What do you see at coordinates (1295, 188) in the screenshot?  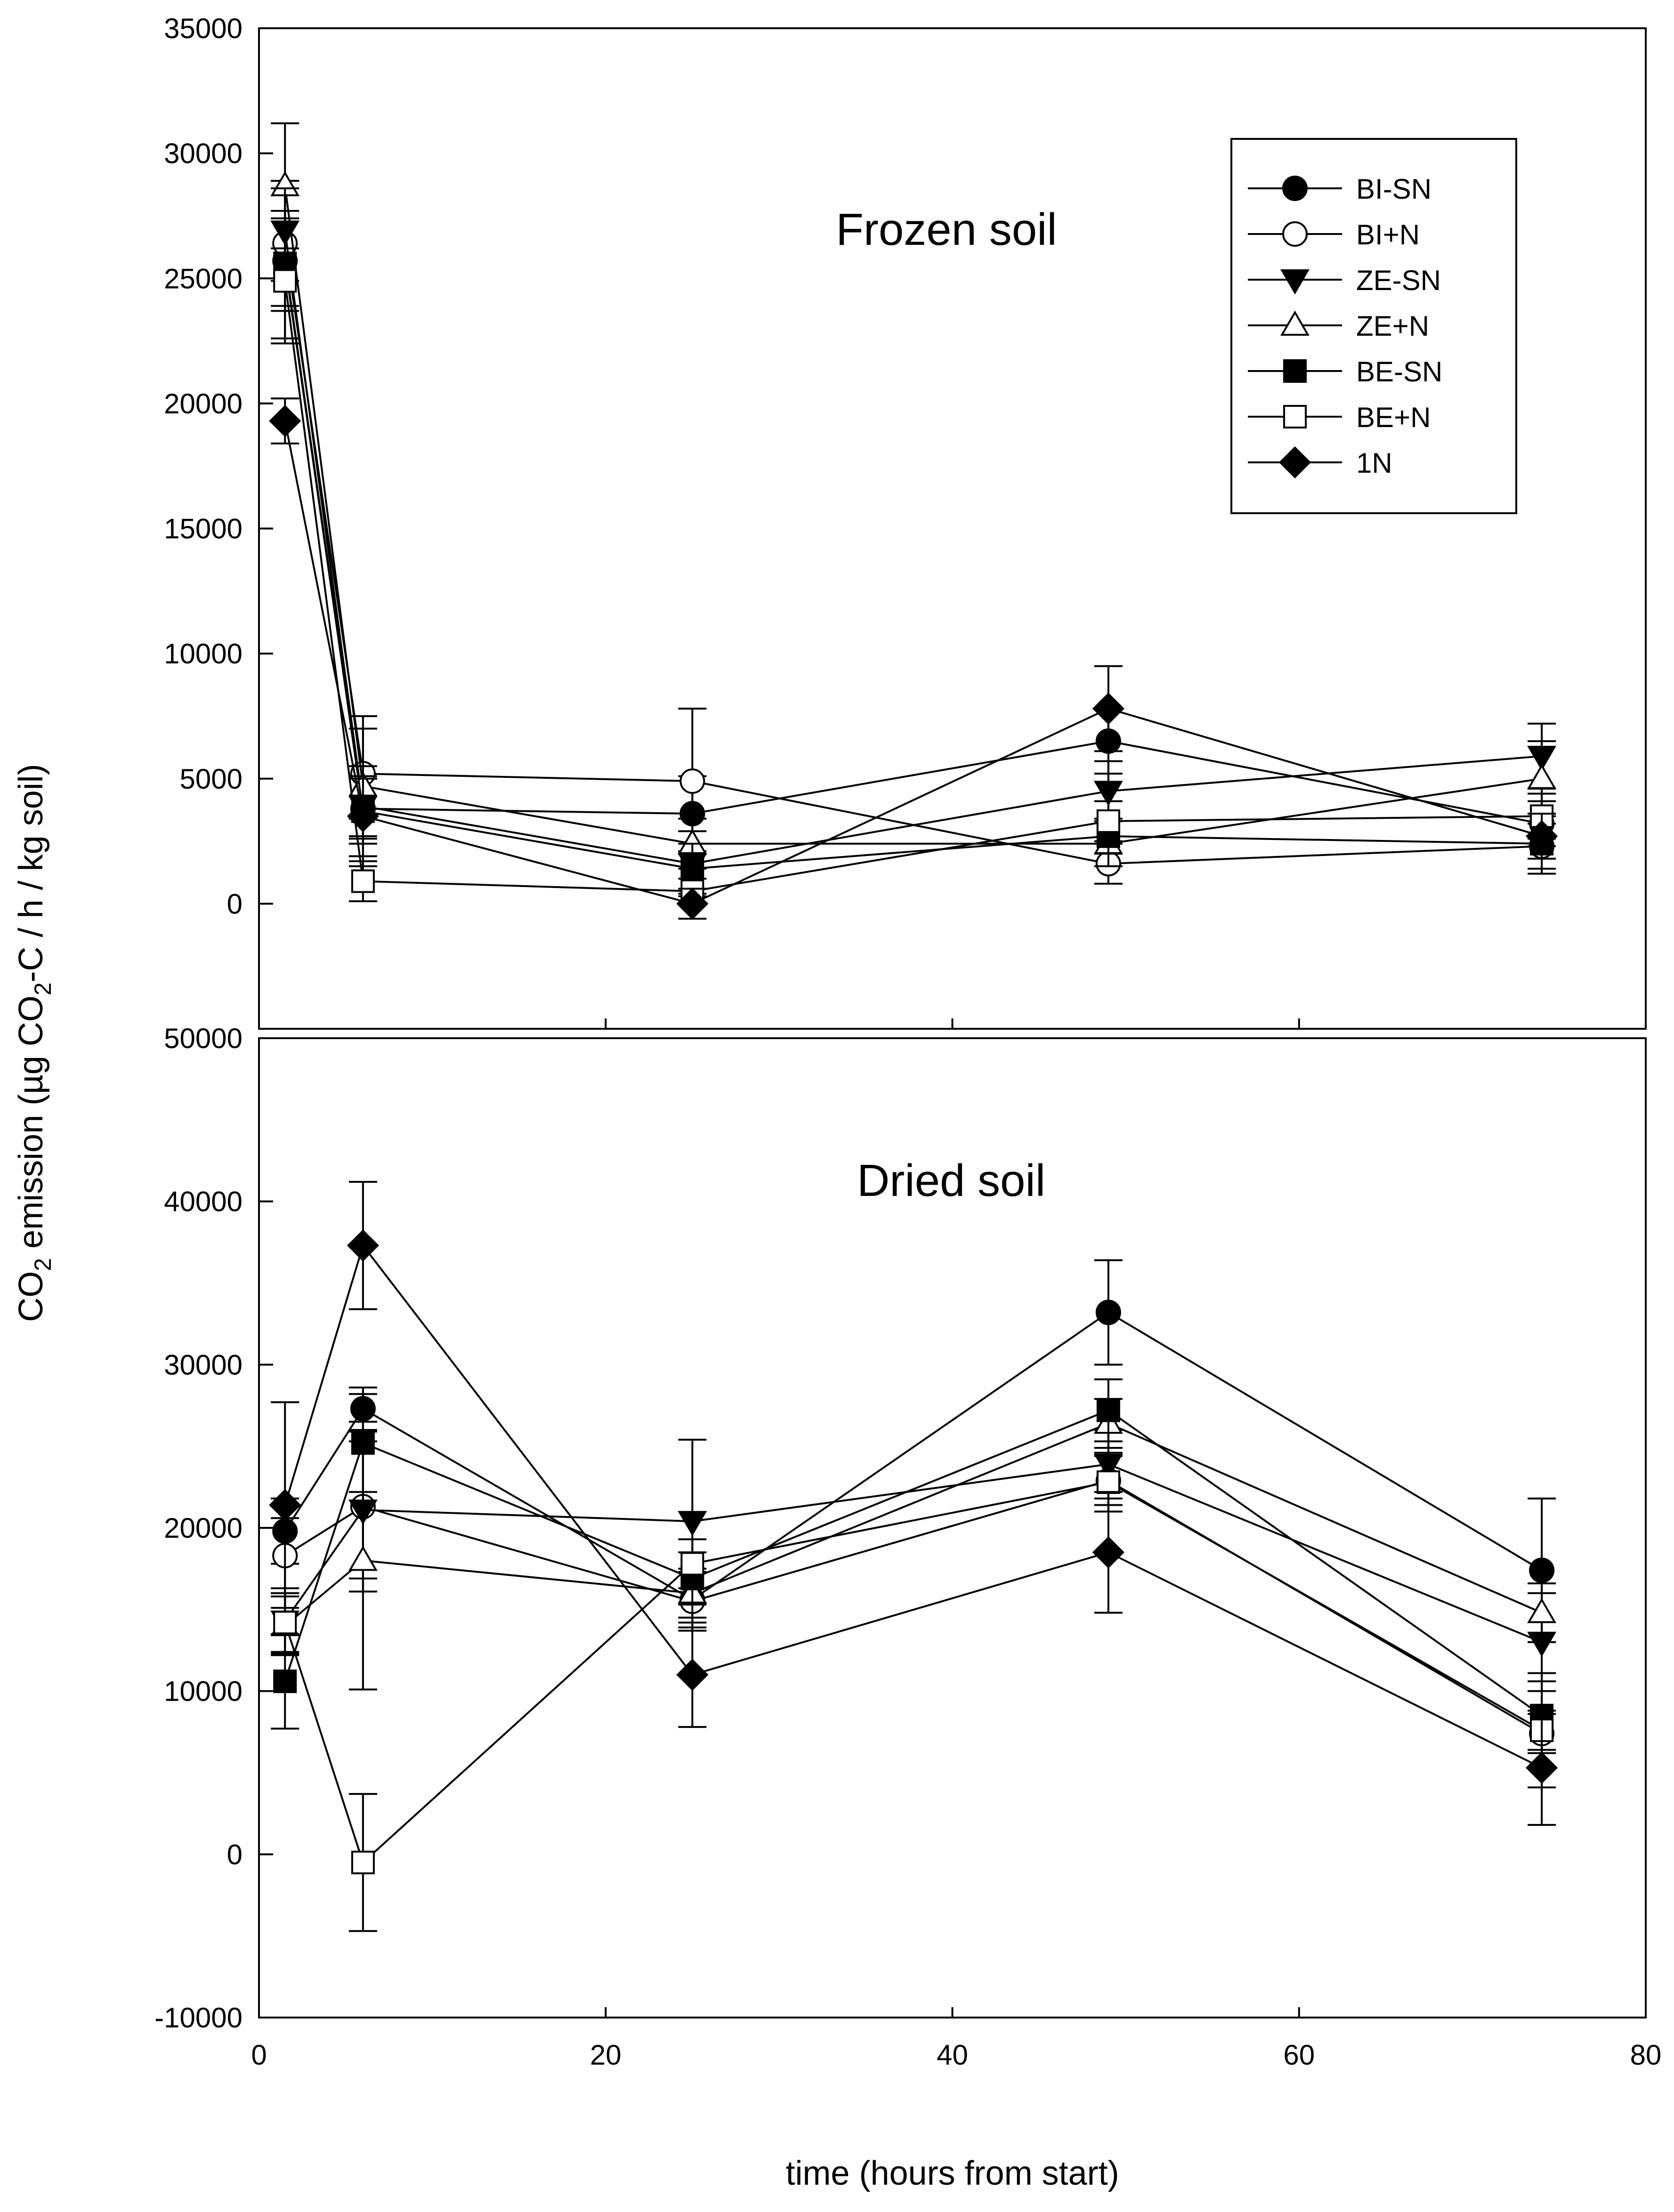 I see `legend-marker-bi-sn` at bounding box center [1295, 188].